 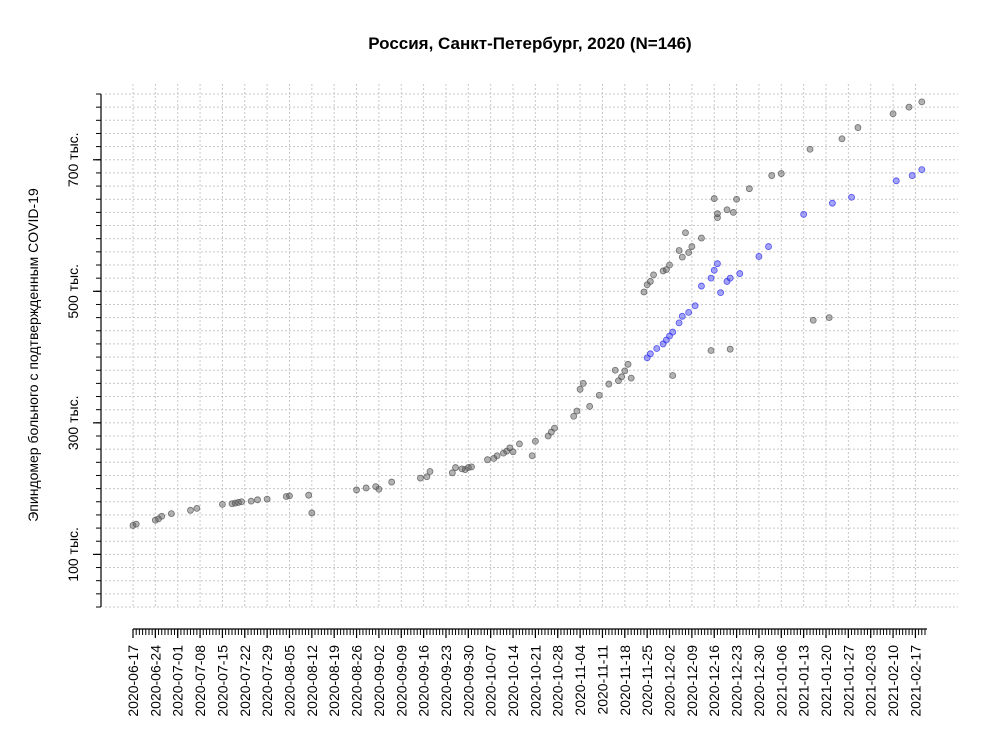 What do you see at coordinates (759, 681) in the screenshot?
I see `x-tick-label: 2020-12-30` at bounding box center [759, 681].